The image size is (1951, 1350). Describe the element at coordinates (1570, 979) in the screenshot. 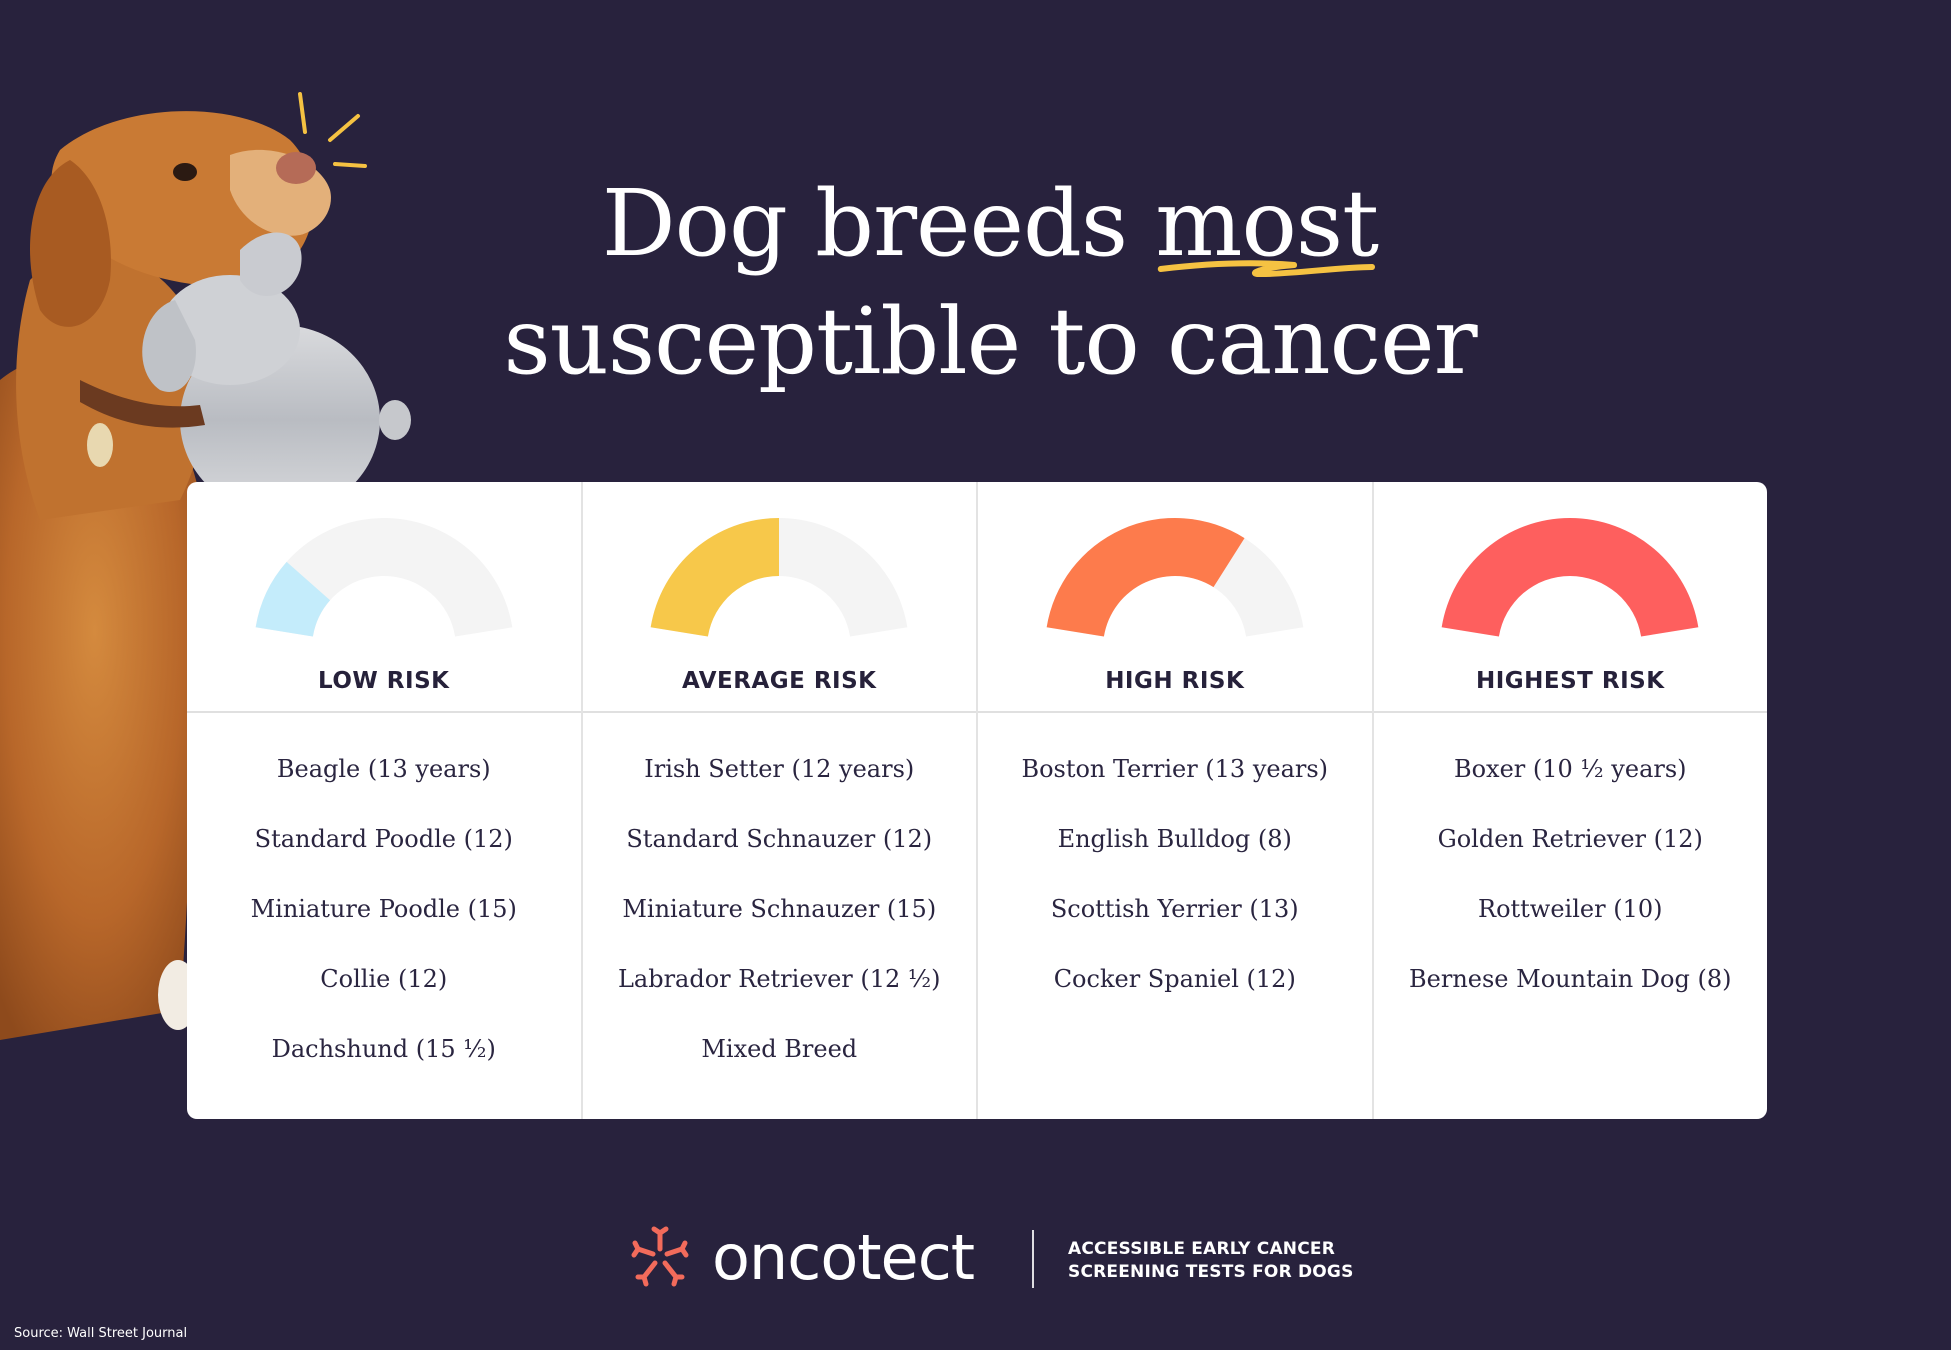

I see `breed-item: Bernese Mountain Dog (8)` at that location.